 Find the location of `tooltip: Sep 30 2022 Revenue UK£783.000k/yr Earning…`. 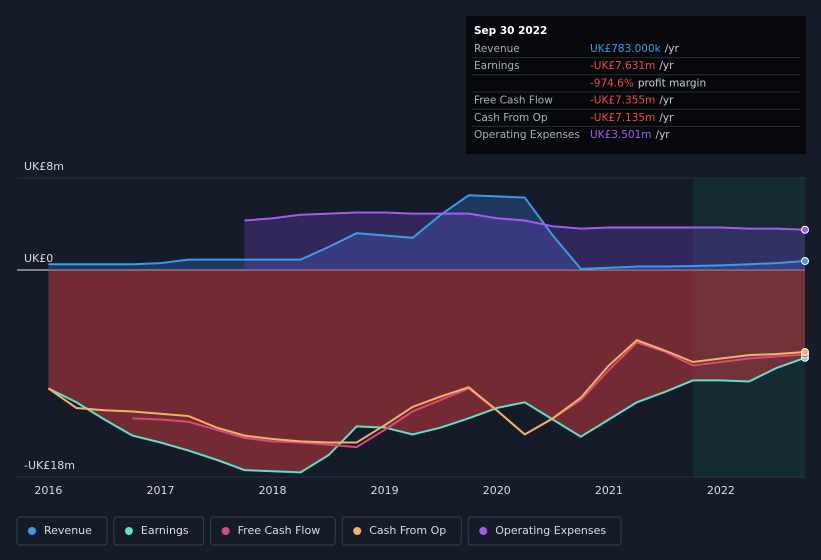

tooltip: Sep 30 2022 Revenue UK£783.000k/yr Earning… is located at coordinates (636, 85).